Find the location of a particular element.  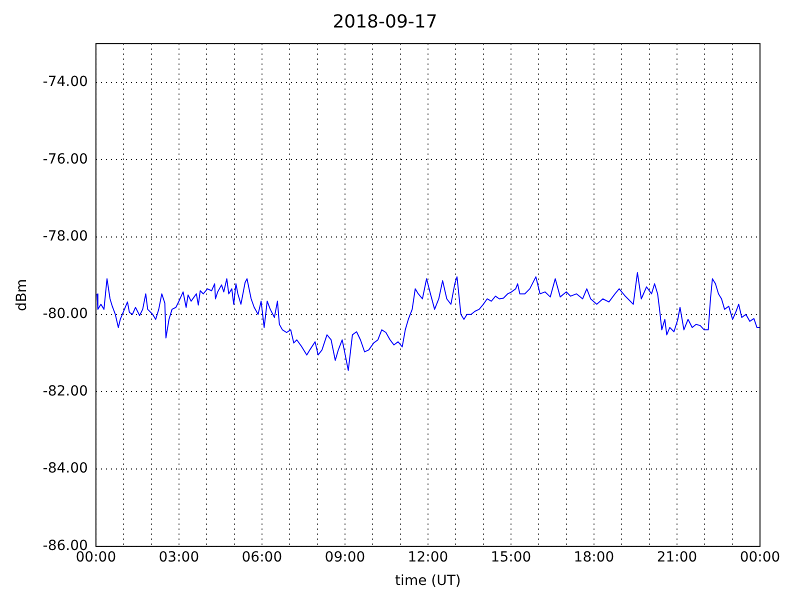

y-axis-title: dBm is located at coordinates (22, 295).